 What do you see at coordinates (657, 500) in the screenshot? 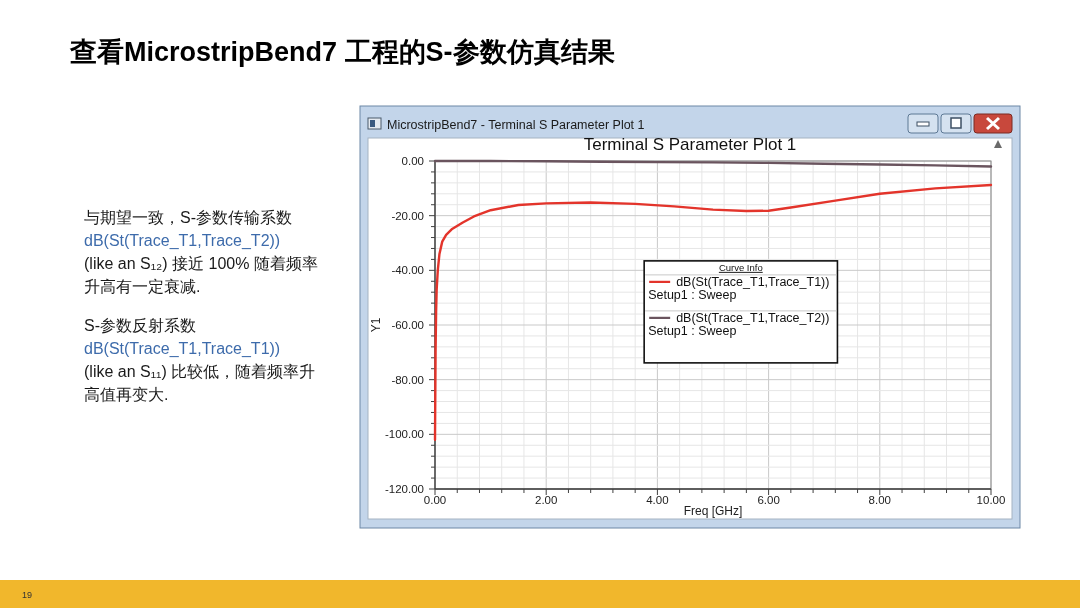
I see `x-tick-label: 4.00` at bounding box center [657, 500].